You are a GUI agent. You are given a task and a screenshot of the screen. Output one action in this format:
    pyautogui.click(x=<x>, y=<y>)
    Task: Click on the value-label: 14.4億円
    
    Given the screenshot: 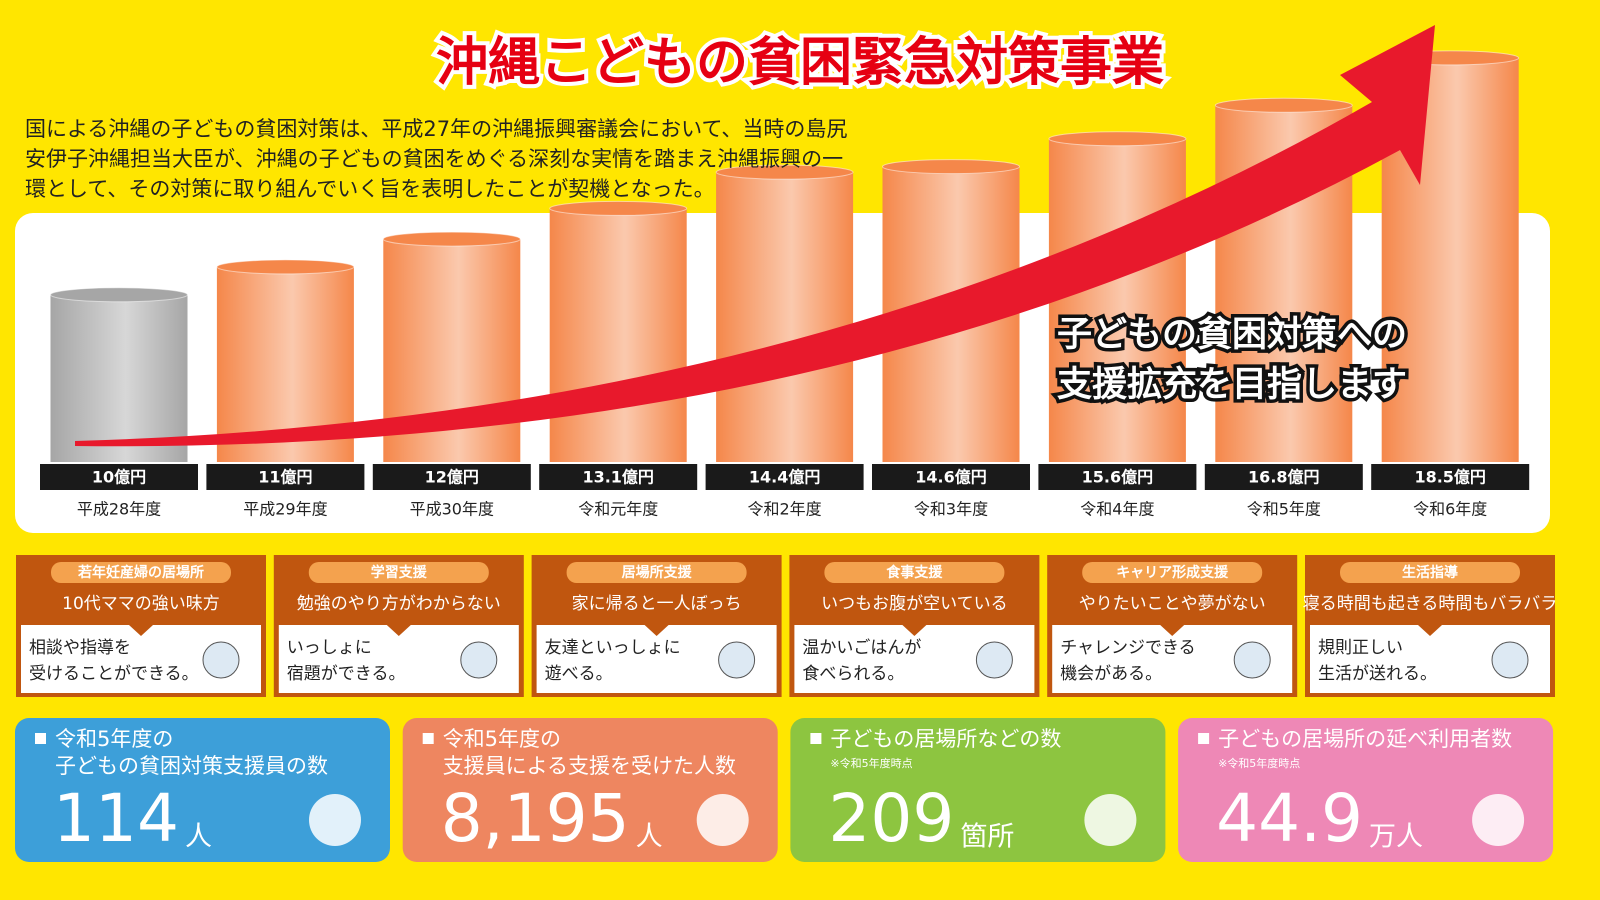 What is the action you would take?
    pyautogui.click(x=784, y=477)
    